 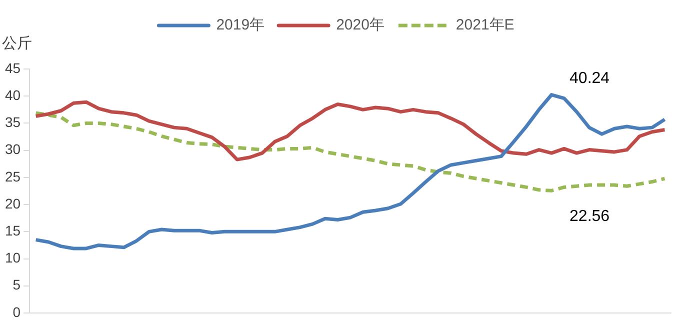 I want to click on legend-label: 2021年E, so click(x=485, y=25).